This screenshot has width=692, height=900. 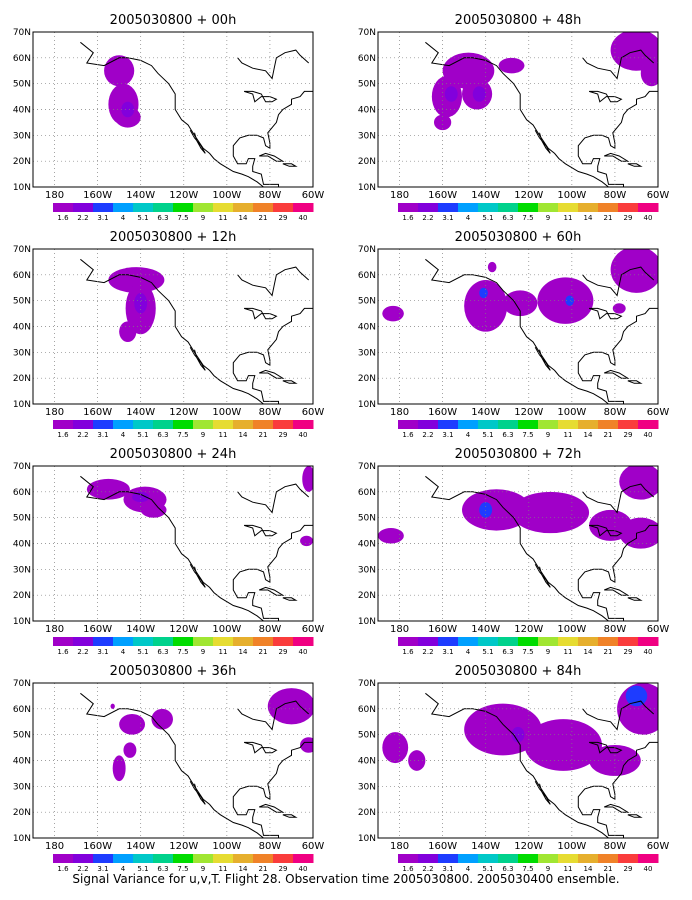 What do you see at coordinates (518, 237) in the screenshot?
I see `panel-title: 2005030800 + 60h` at bounding box center [518, 237].